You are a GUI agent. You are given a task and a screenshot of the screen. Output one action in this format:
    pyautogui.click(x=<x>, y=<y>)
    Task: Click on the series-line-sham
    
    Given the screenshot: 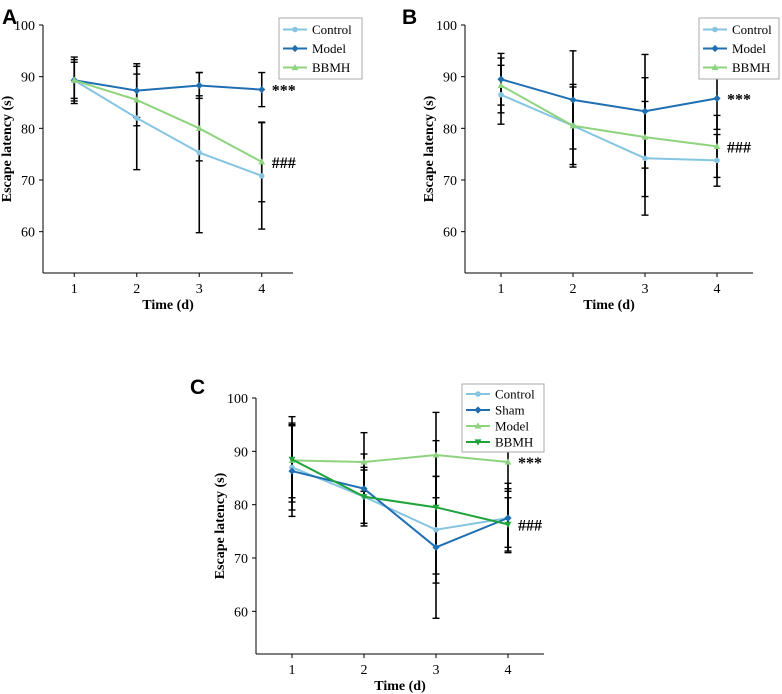 What is the action you would take?
    pyautogui.click(x=400, y=509)
    